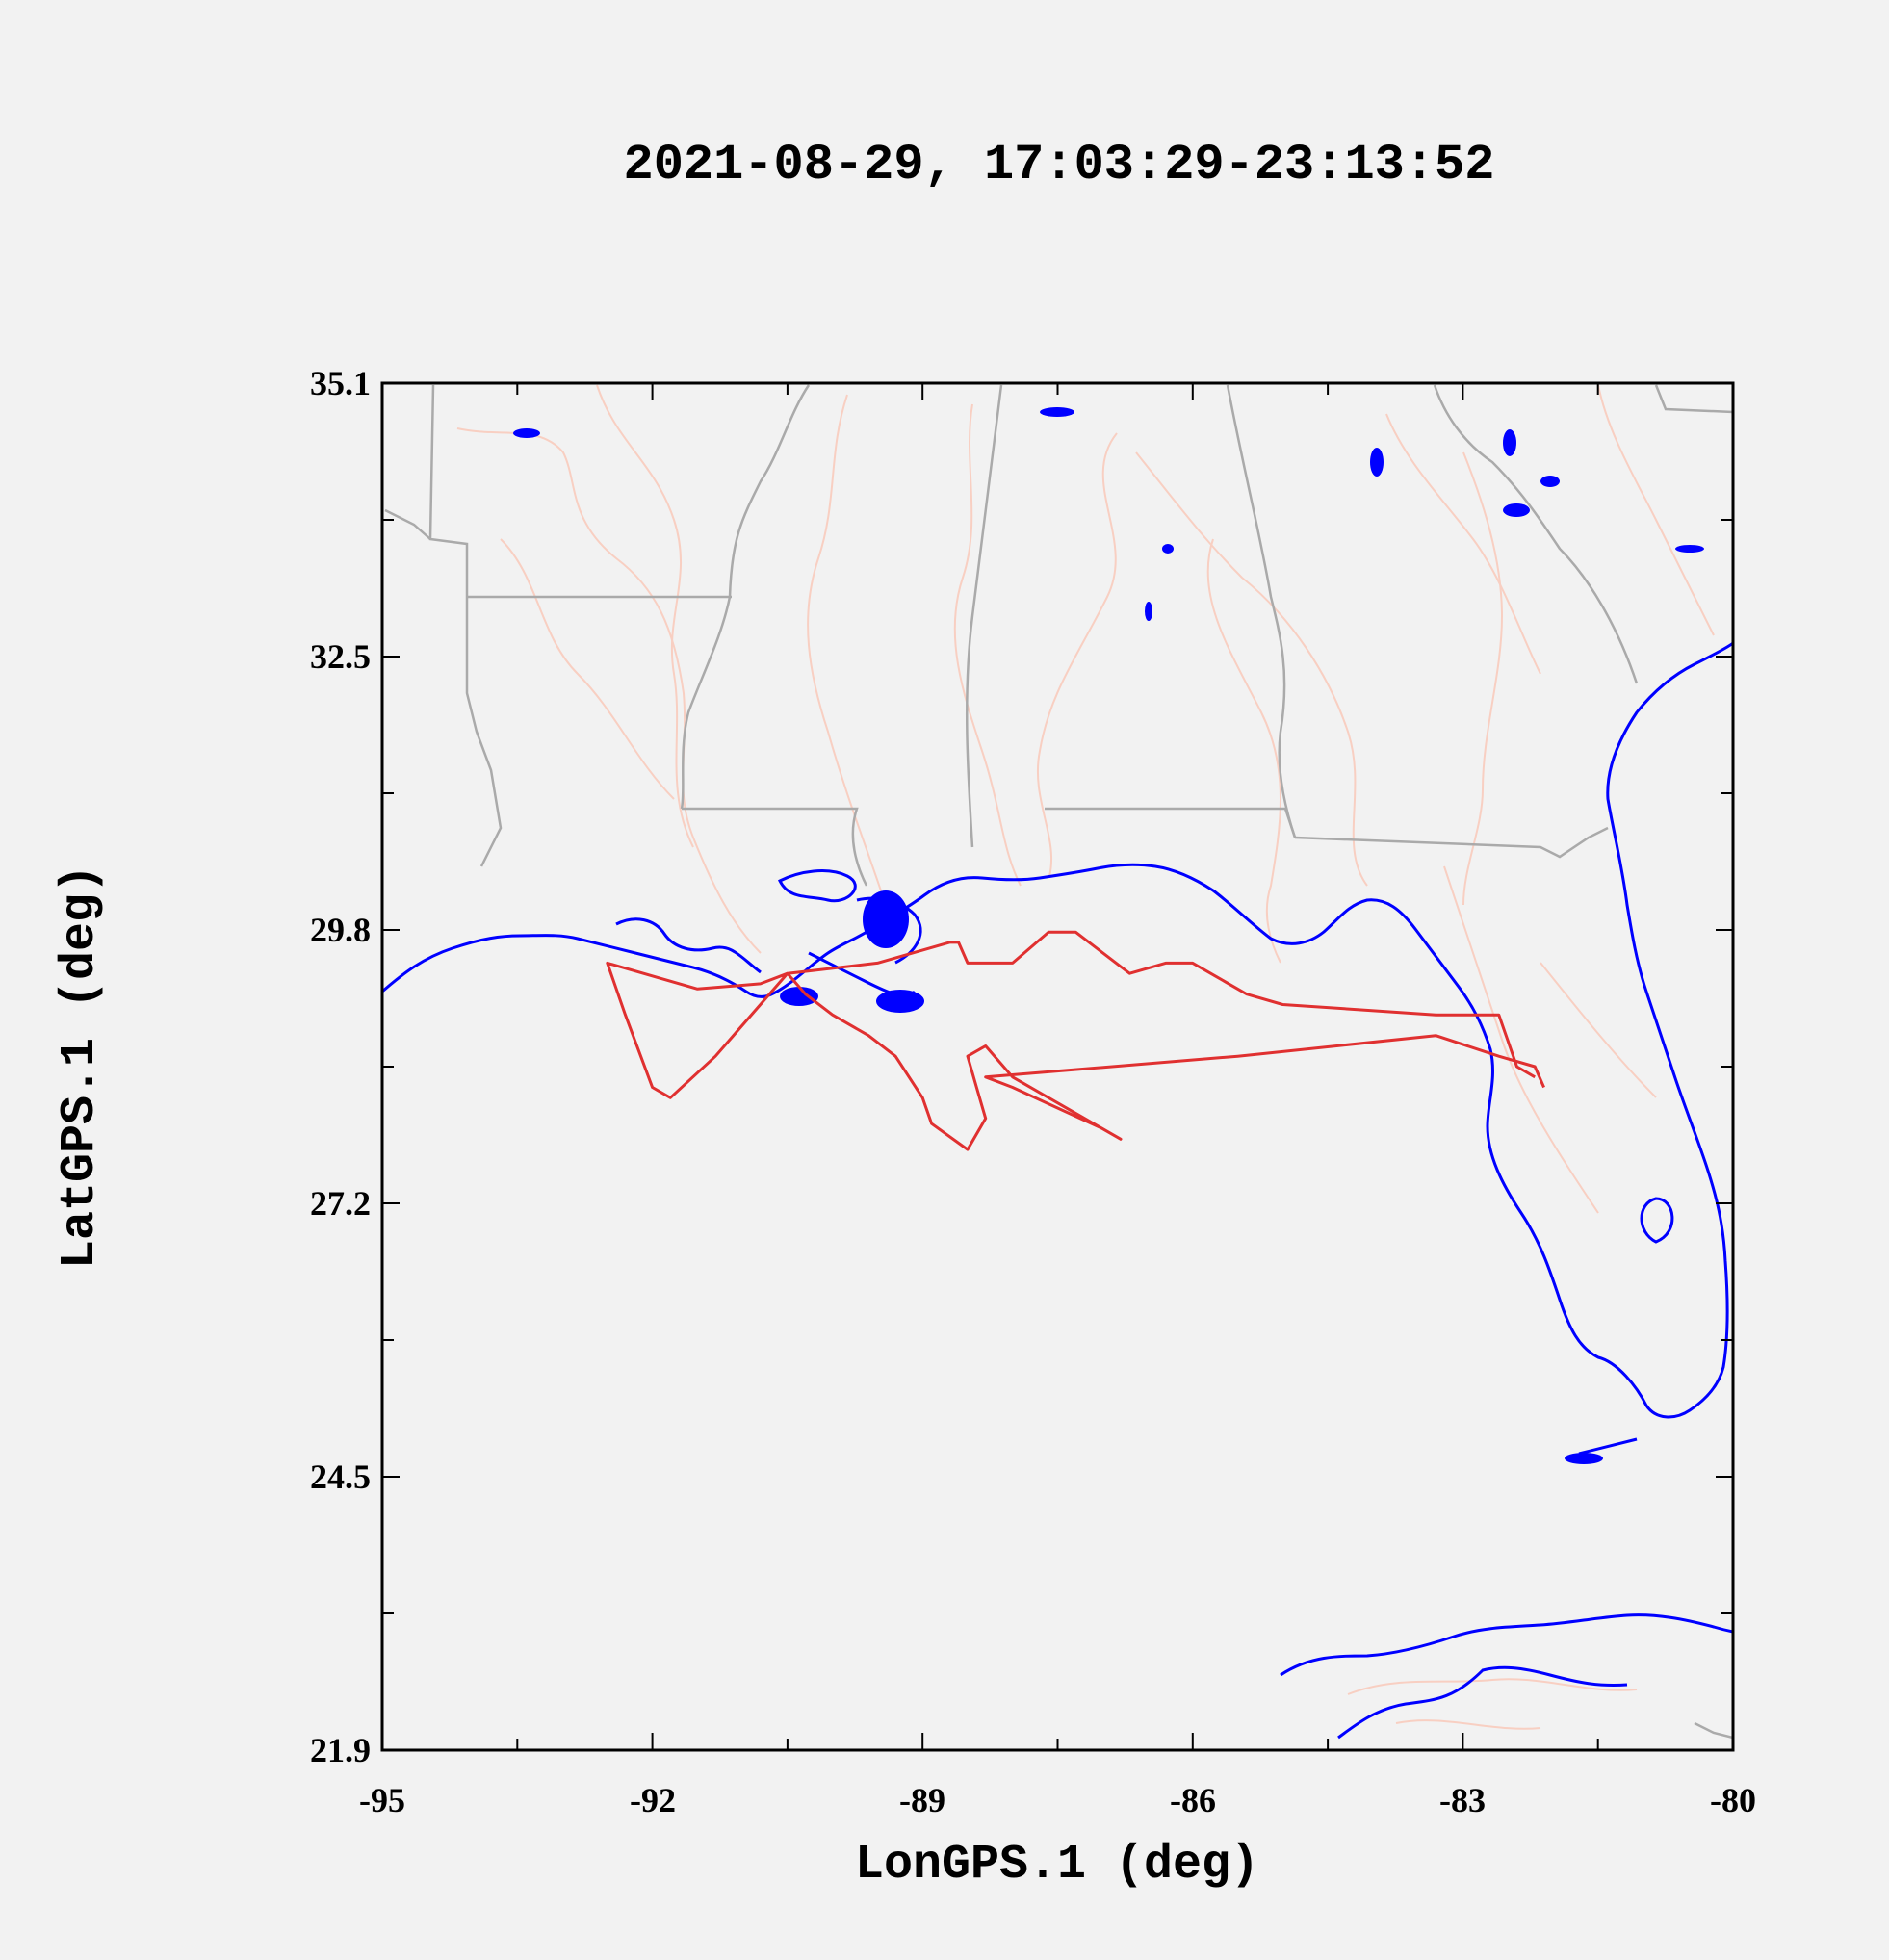 This screenshot has height=1960, width=1889. What do you see at coordinates (1057, 1866) in the screenshot?
I see `x-axis-label: LonGPS.1 (deg)` at bounding box center [1057, 1866].